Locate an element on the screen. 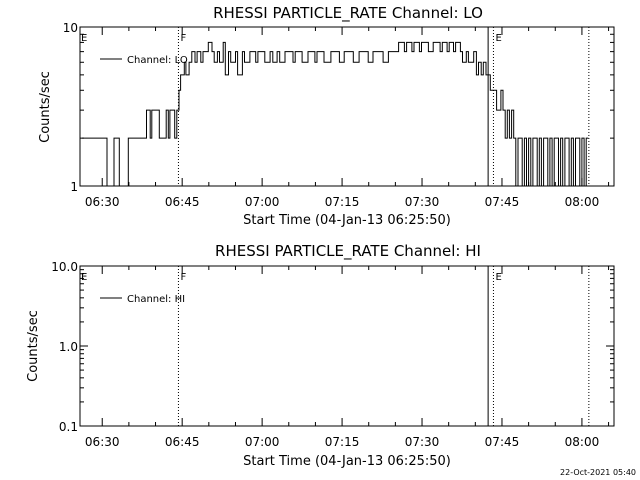 Image resolution: width=640 pixels, height=480 pixels. panel-lo-ylabel: Counts/sec is located at coordinates (45, 107).